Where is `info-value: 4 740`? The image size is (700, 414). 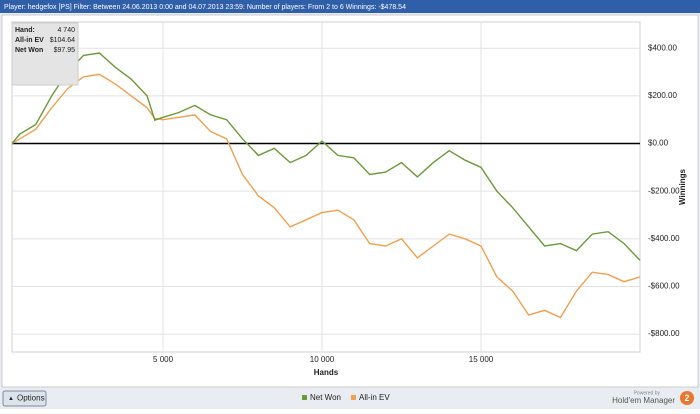 info-value: 4 740 is located at coordinates (66, 30).